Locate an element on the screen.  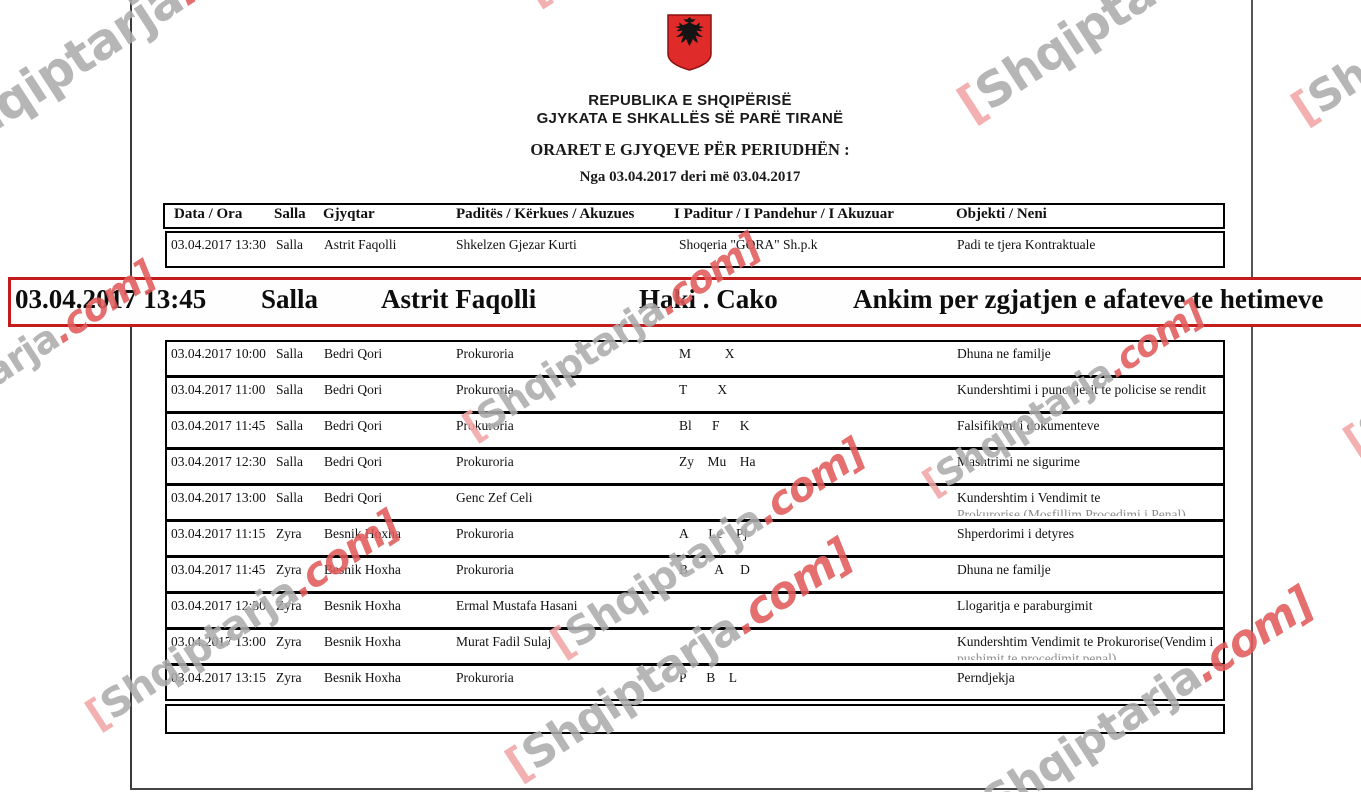
republic-title: REPUBLIKA E SHQIPËRISË is located at coordinates (690, 100).